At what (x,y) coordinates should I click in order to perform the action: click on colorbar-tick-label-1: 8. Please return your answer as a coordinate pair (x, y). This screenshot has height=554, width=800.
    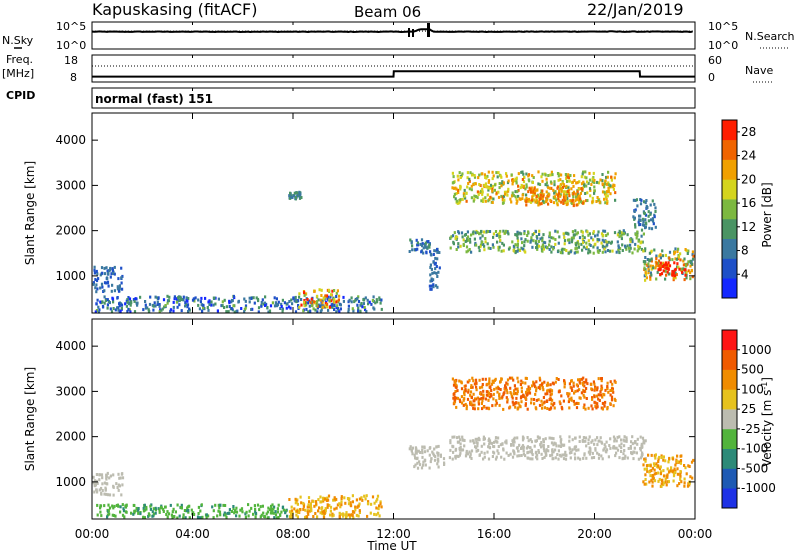
    Looking at the image, I should click on (745, 251).